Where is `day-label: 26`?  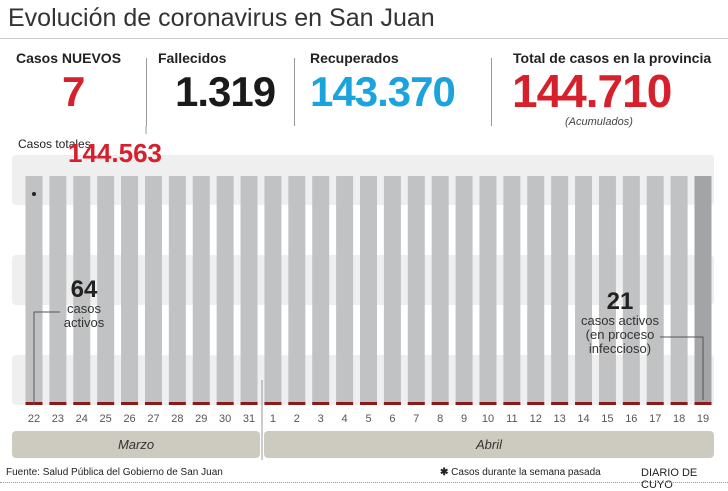
day-label: 26 is located at coordinates (129, 419).